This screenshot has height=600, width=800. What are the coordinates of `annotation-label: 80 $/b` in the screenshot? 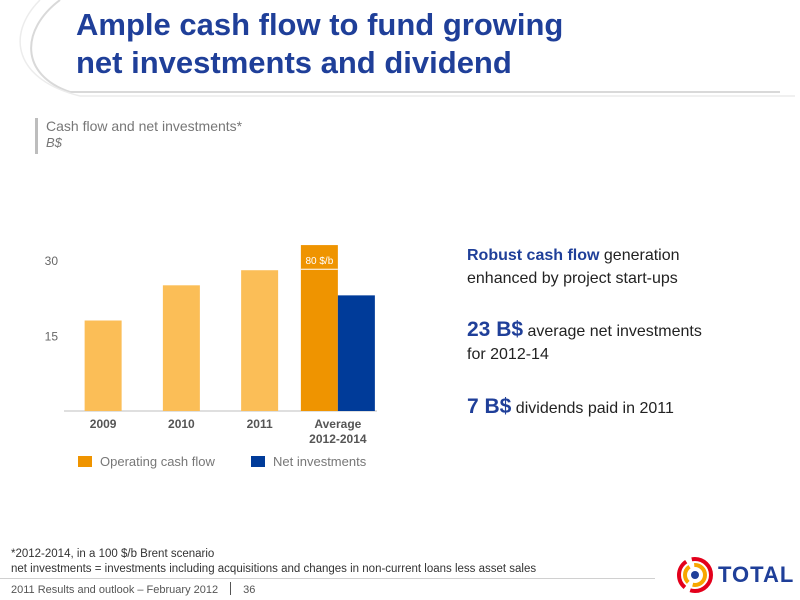 It's located at (319, 261).